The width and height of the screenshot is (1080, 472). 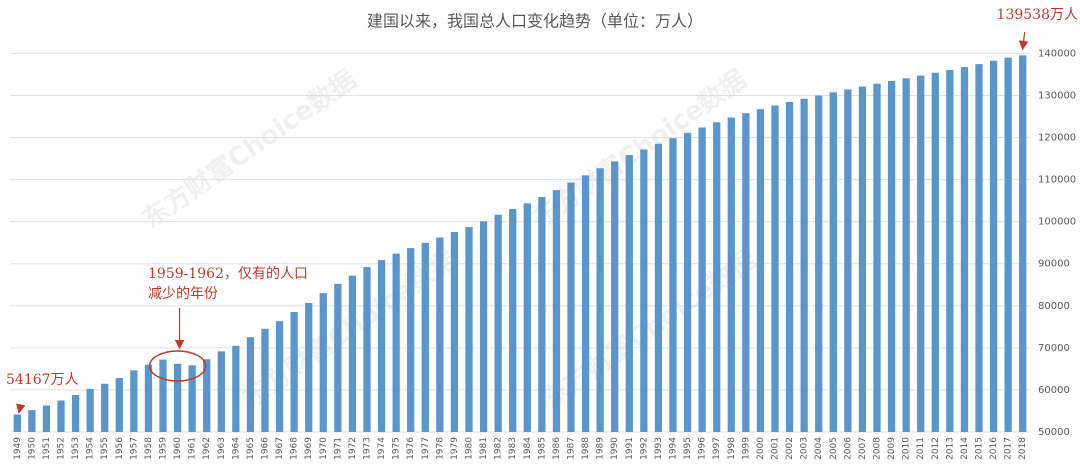 What do you see at coordinates (535, 21) in the screenshot?
I see `chart-title: 建国以来，我国总人口变化趋势（单位：万人）` at bounding box center [535, 21].